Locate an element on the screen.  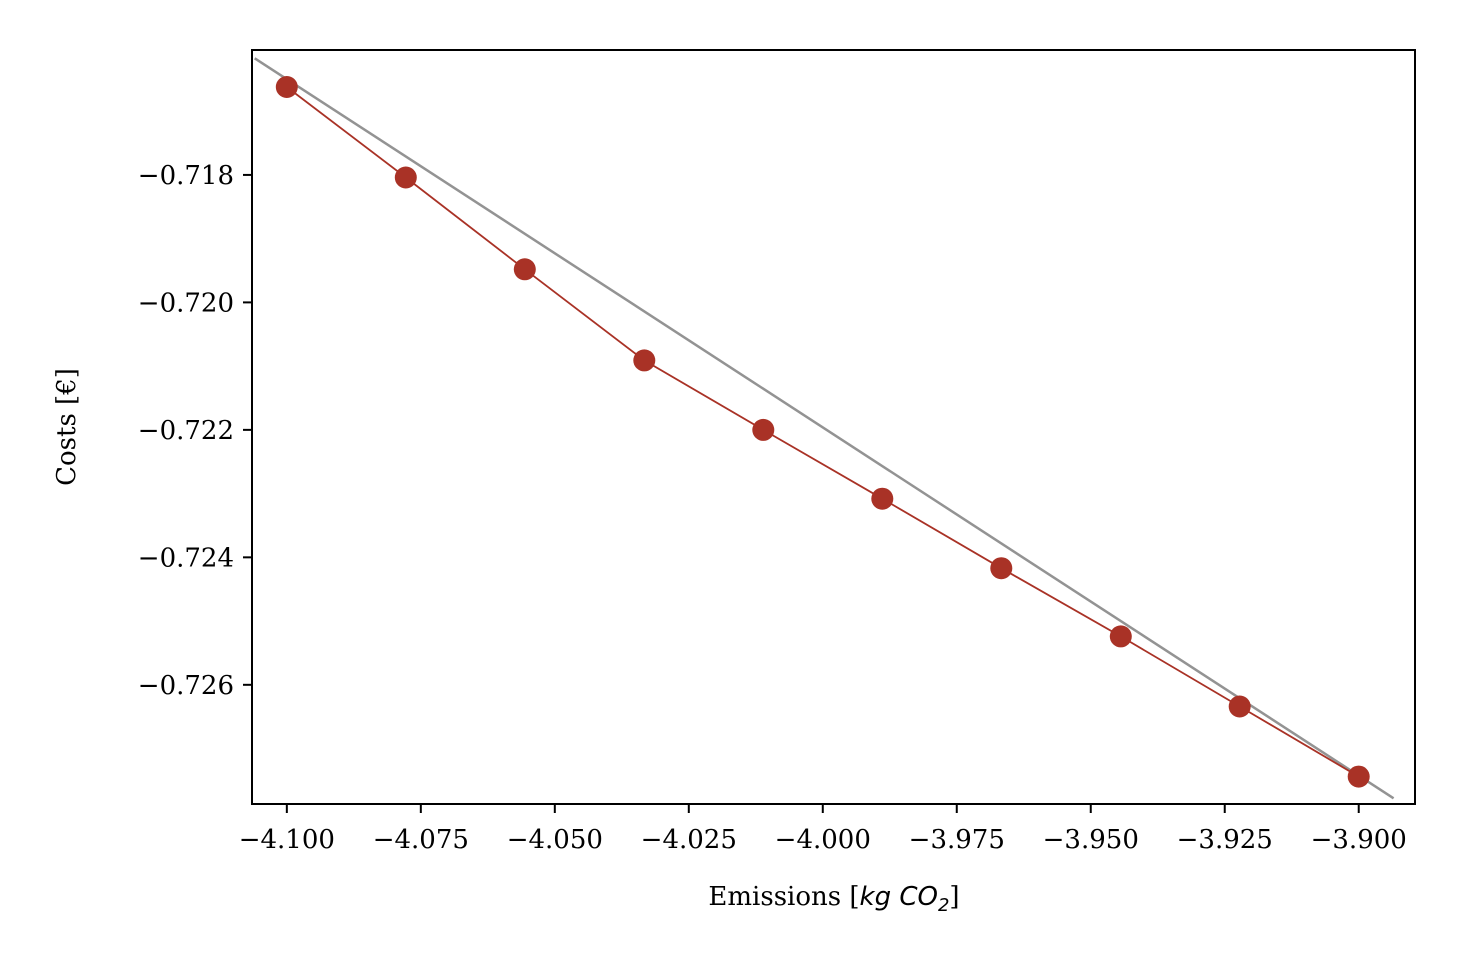
x-tick-label: −4.075 is located at coordinates (421, 840).